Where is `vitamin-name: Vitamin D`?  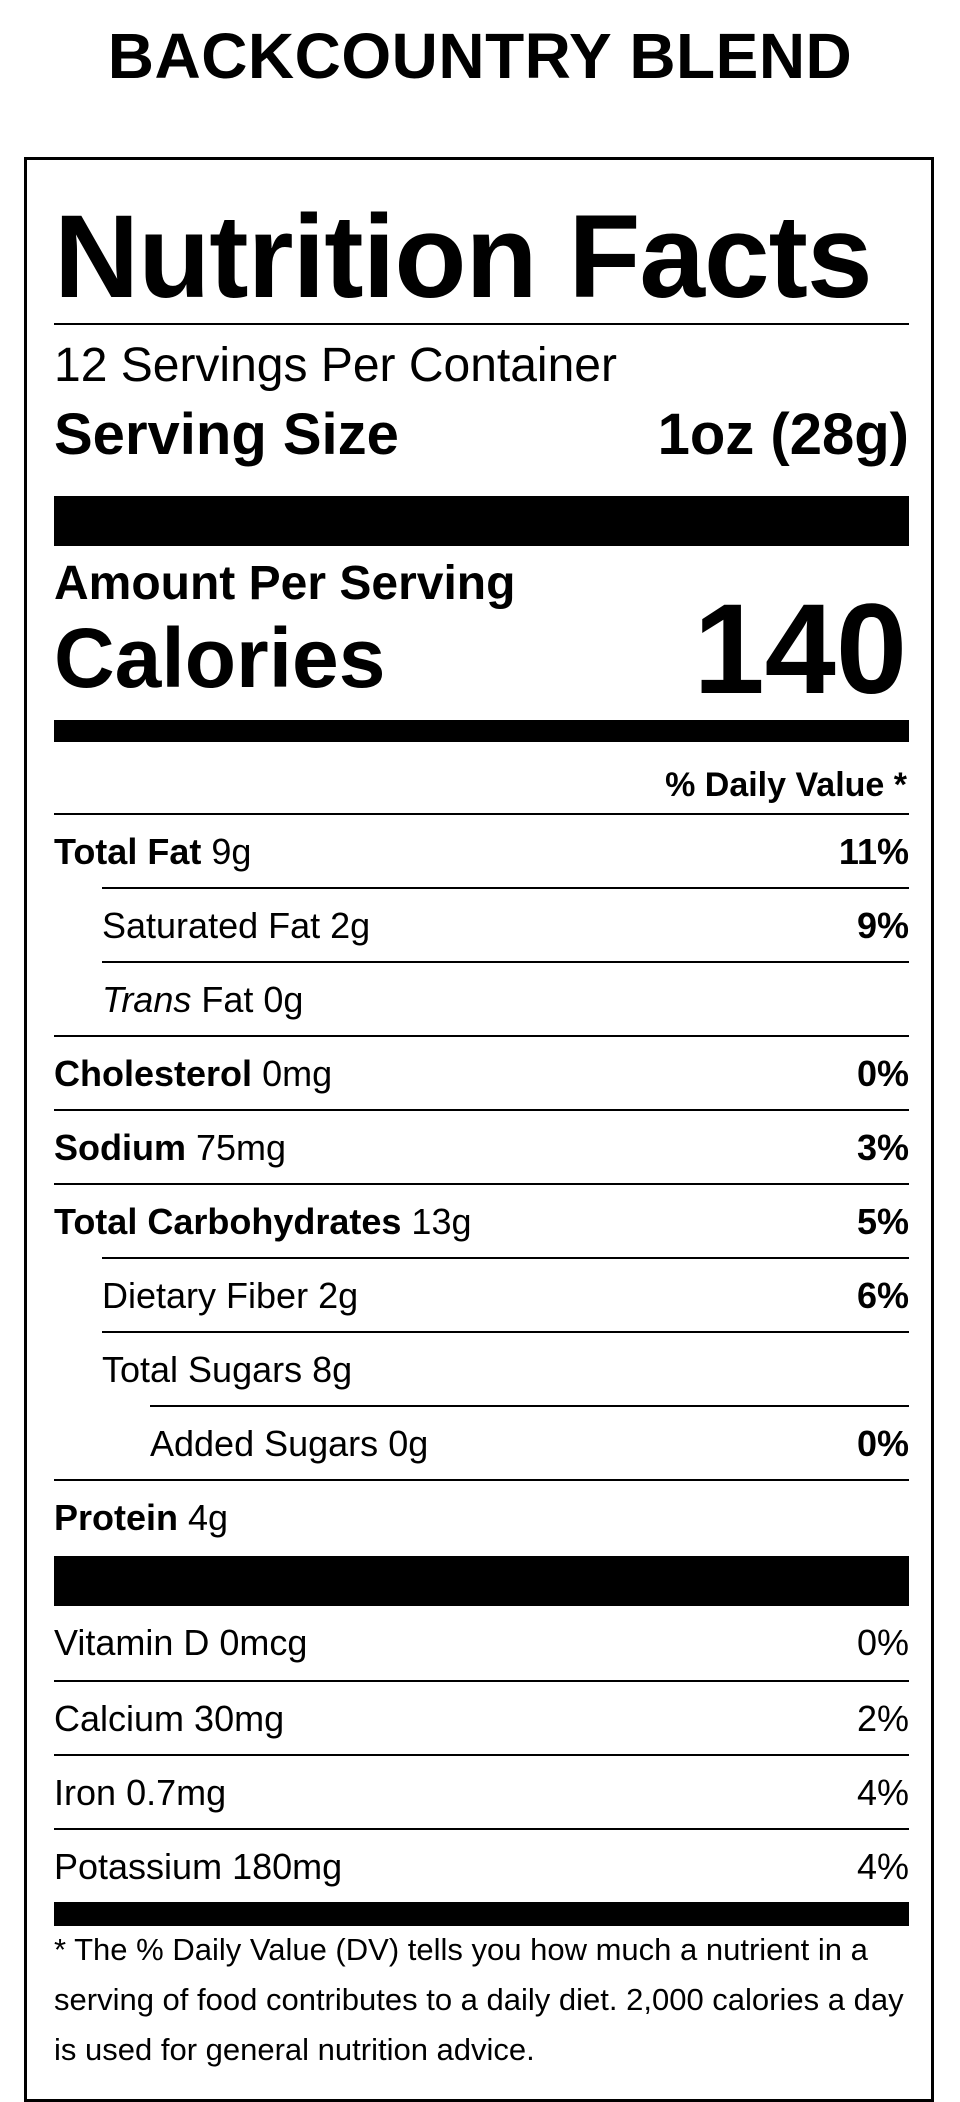 vitamin-name: Vitamin D is located at coordinates (132, 1642).